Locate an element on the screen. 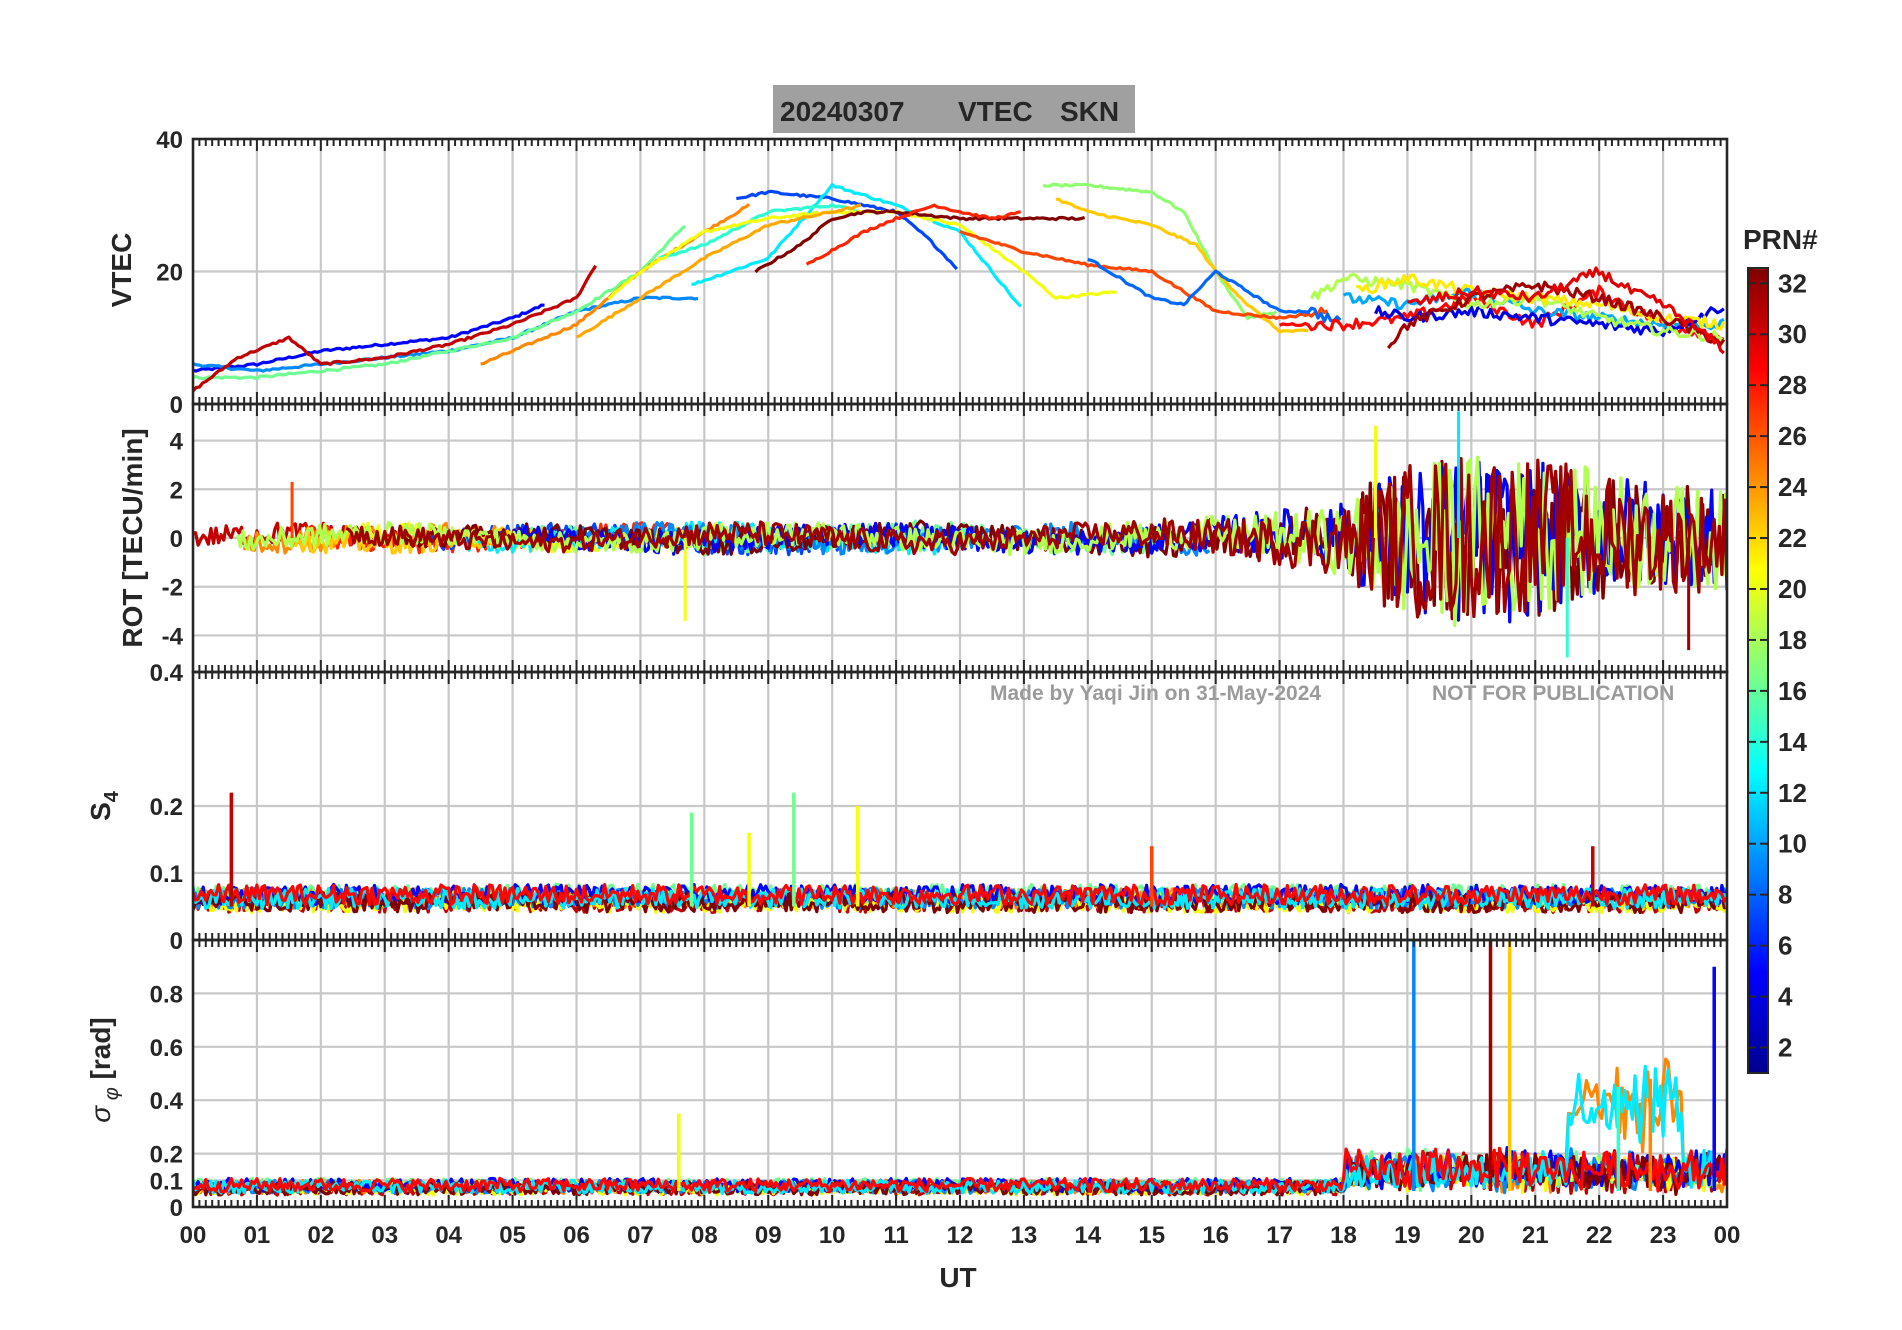 The image size is (1902, 1330). colorbar-tick-label: 24 is located at coordinates (1792, 487).